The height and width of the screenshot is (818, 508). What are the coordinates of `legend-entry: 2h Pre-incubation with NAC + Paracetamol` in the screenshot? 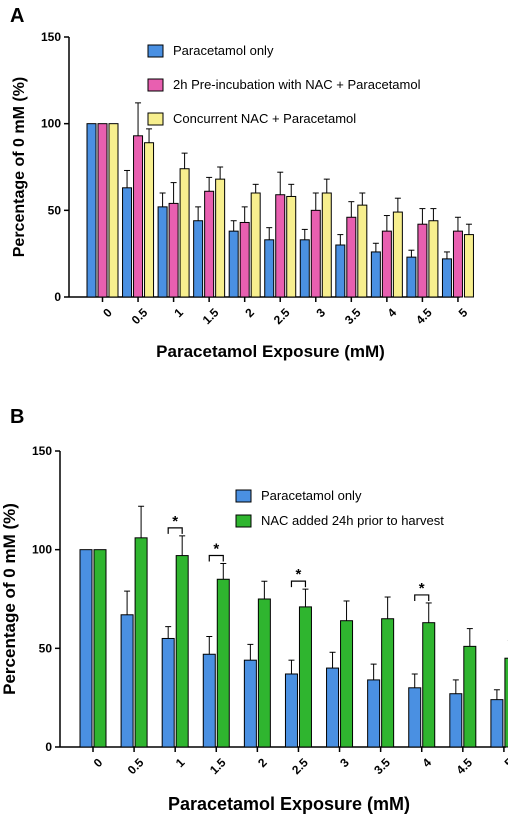 It's located at (297, 84).